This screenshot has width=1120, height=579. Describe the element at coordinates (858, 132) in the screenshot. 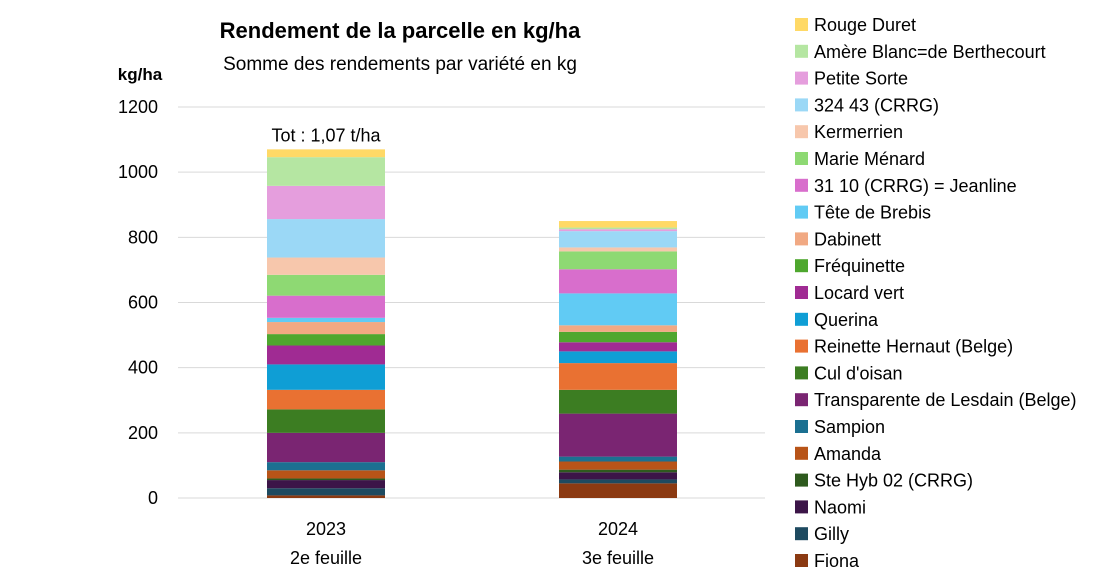

I see `legend-label: Kermerrien` at that location.